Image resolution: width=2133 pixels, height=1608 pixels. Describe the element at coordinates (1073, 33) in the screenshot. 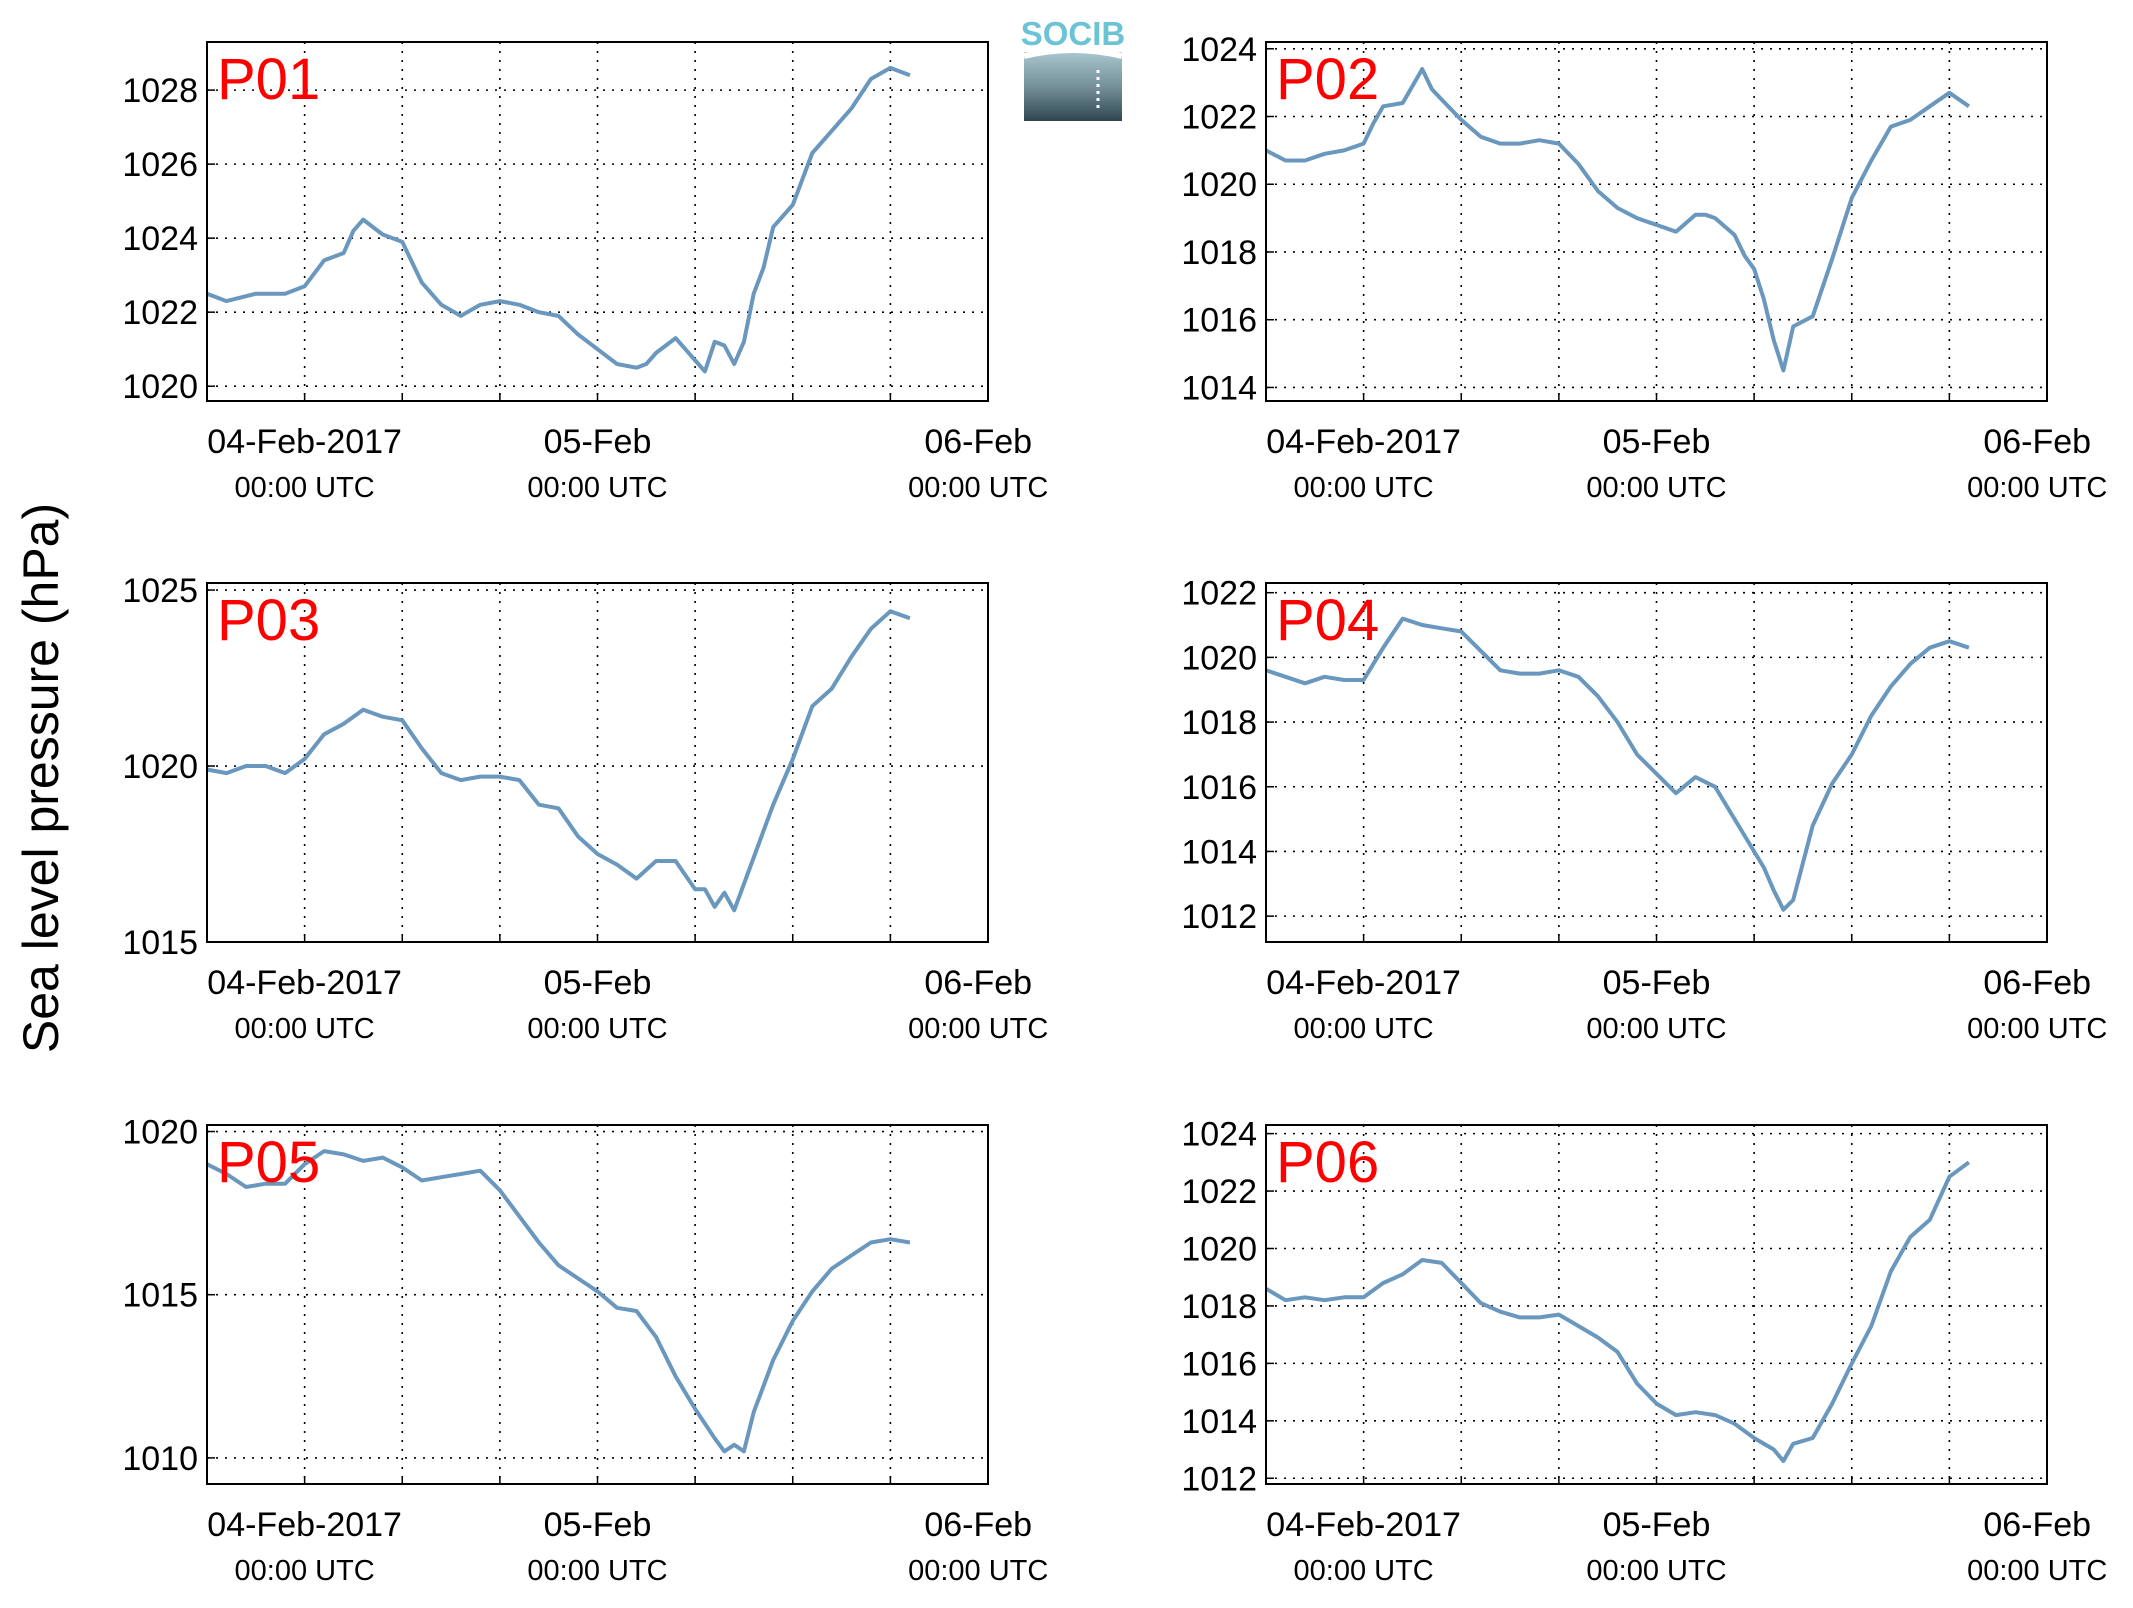

I see `svg-text: SOCIB` at that location.